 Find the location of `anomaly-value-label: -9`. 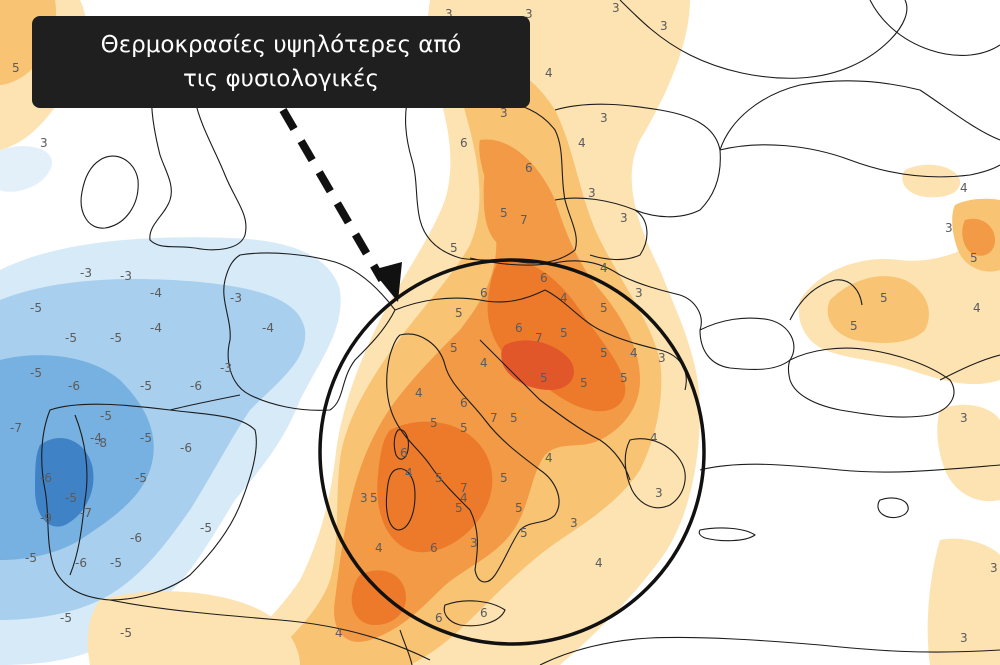

anomaly-value-label: -9 is located at coordinates (46, 518).